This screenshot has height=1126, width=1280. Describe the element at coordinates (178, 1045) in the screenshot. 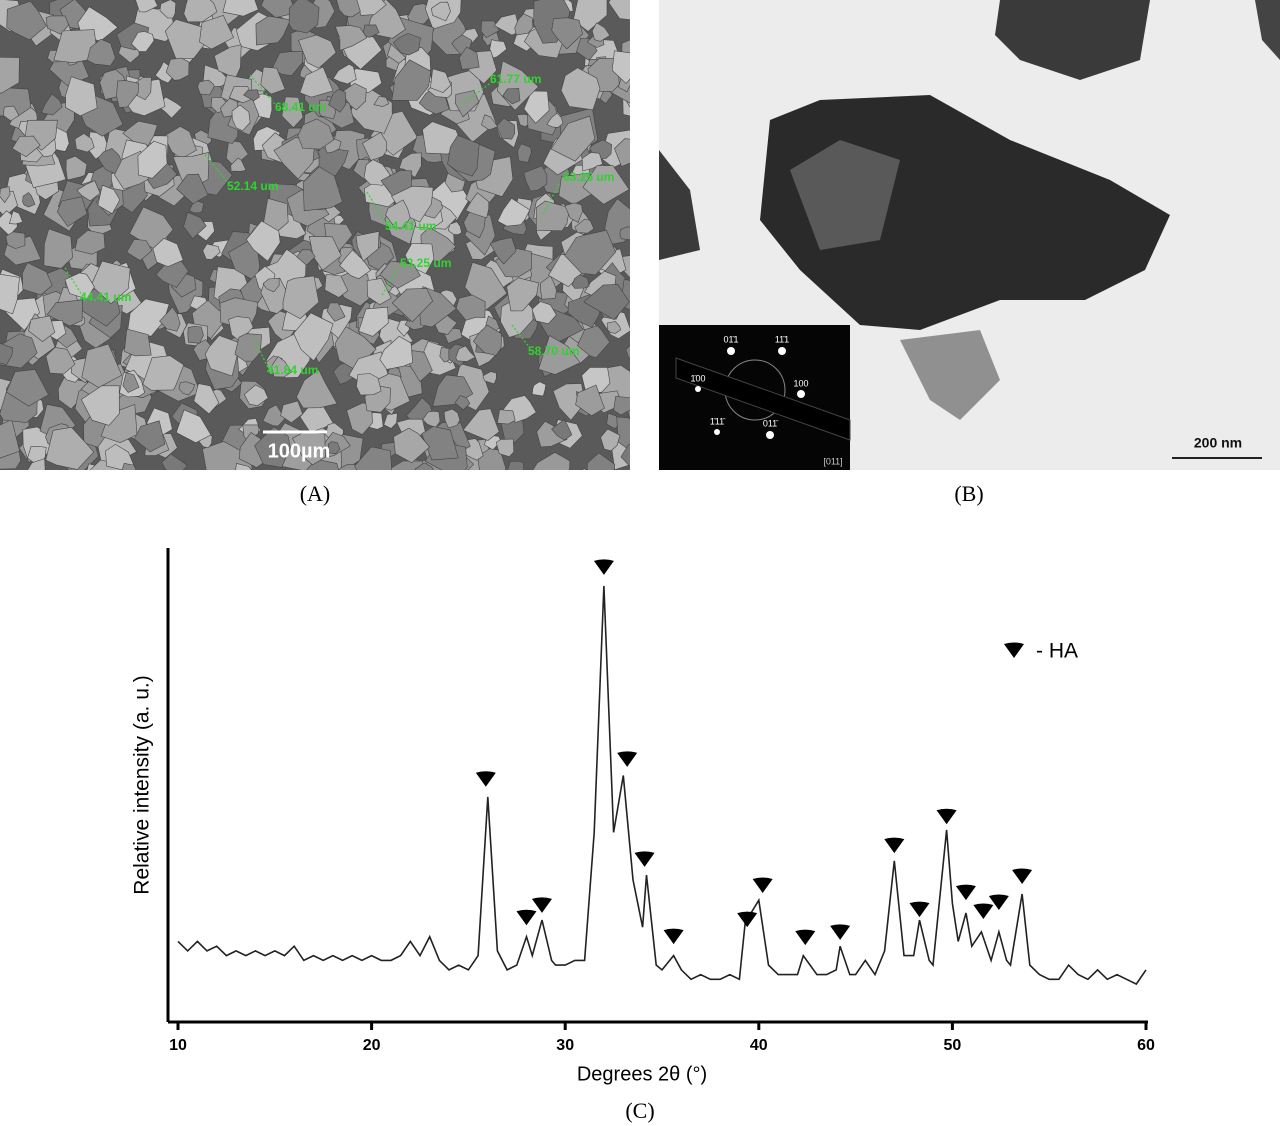

I see `x-tick-label: 10` at that location.